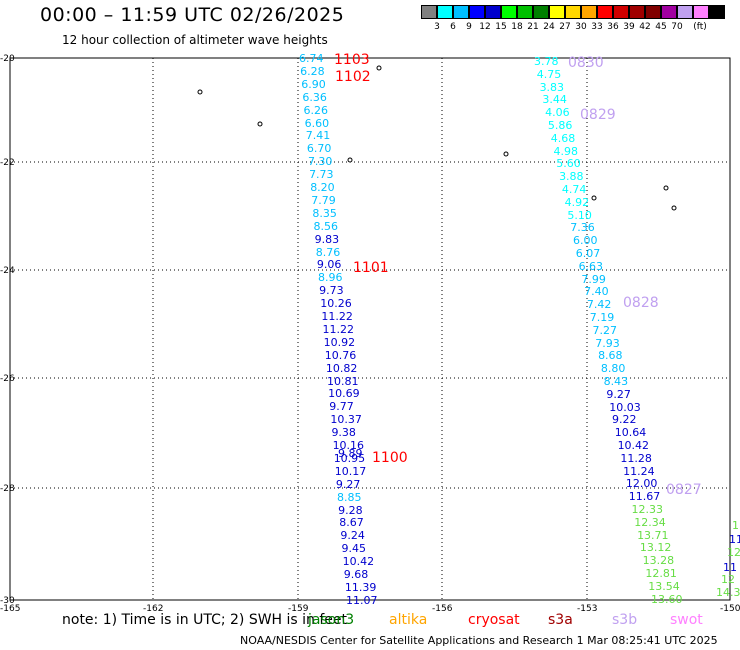  I want to click on swh-value: 9.68, so click(356, 574).